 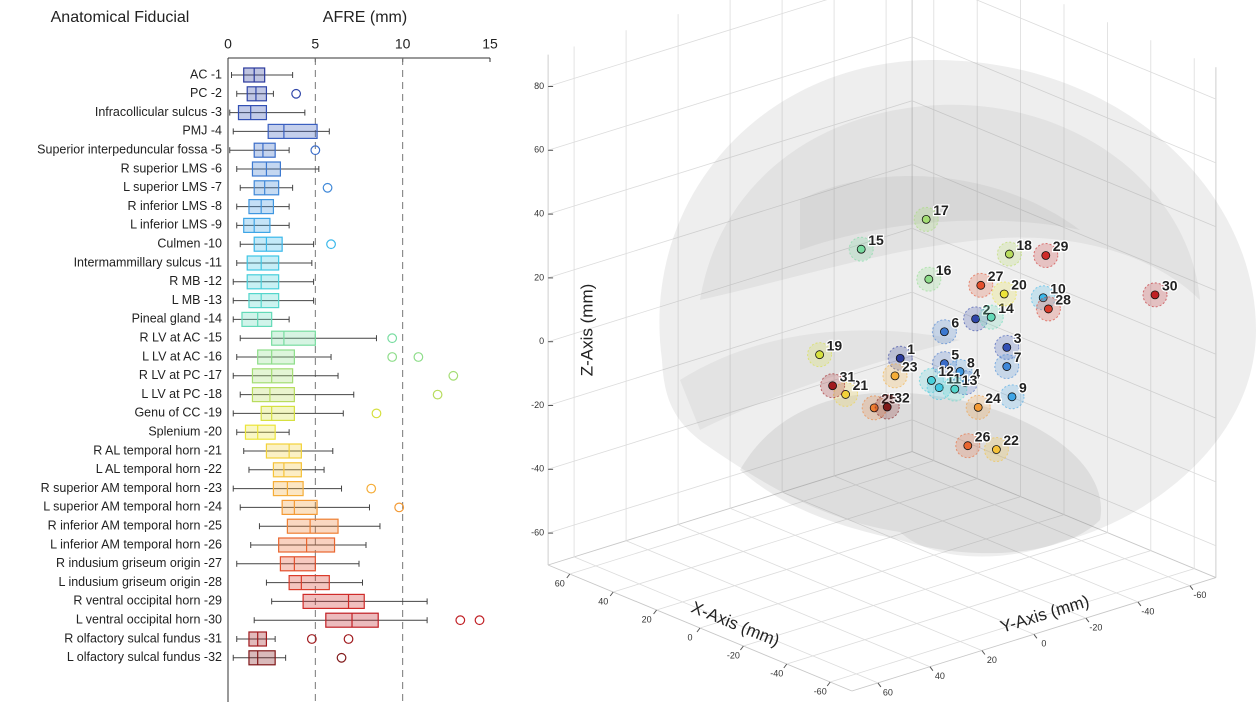 I want to click on category-label: Splenium -20, so click(x=185, y=431).